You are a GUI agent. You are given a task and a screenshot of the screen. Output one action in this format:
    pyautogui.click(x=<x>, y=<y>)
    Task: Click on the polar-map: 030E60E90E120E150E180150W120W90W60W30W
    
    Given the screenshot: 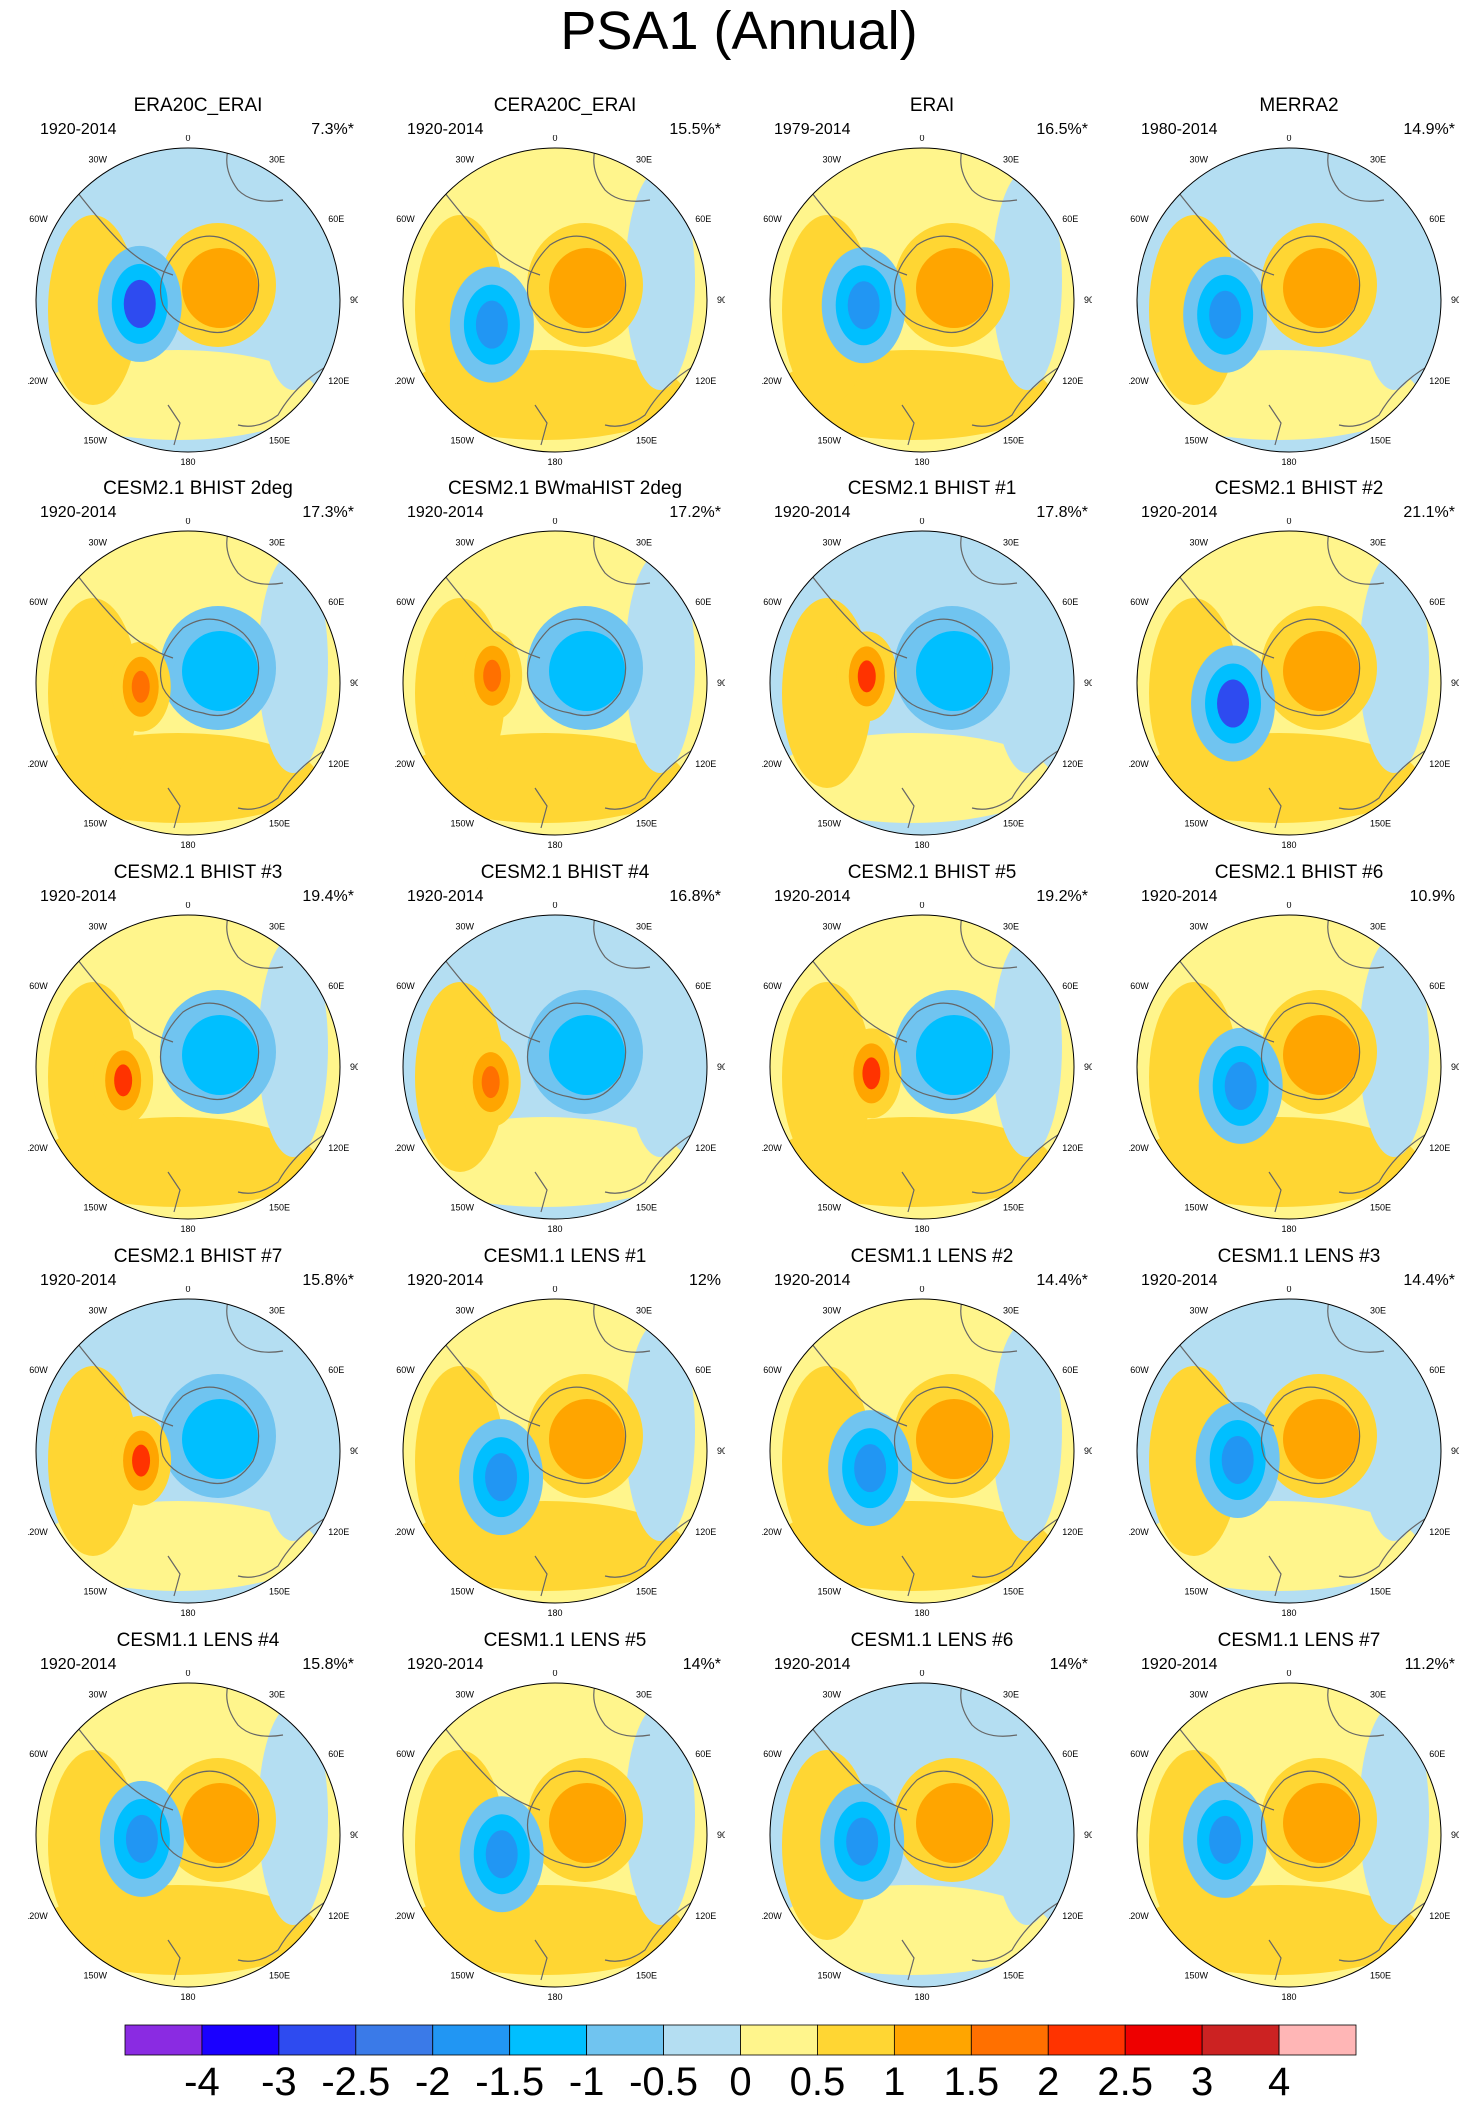 What is the action you would take?
    pyautogui.click(x=193, y=1835)
    